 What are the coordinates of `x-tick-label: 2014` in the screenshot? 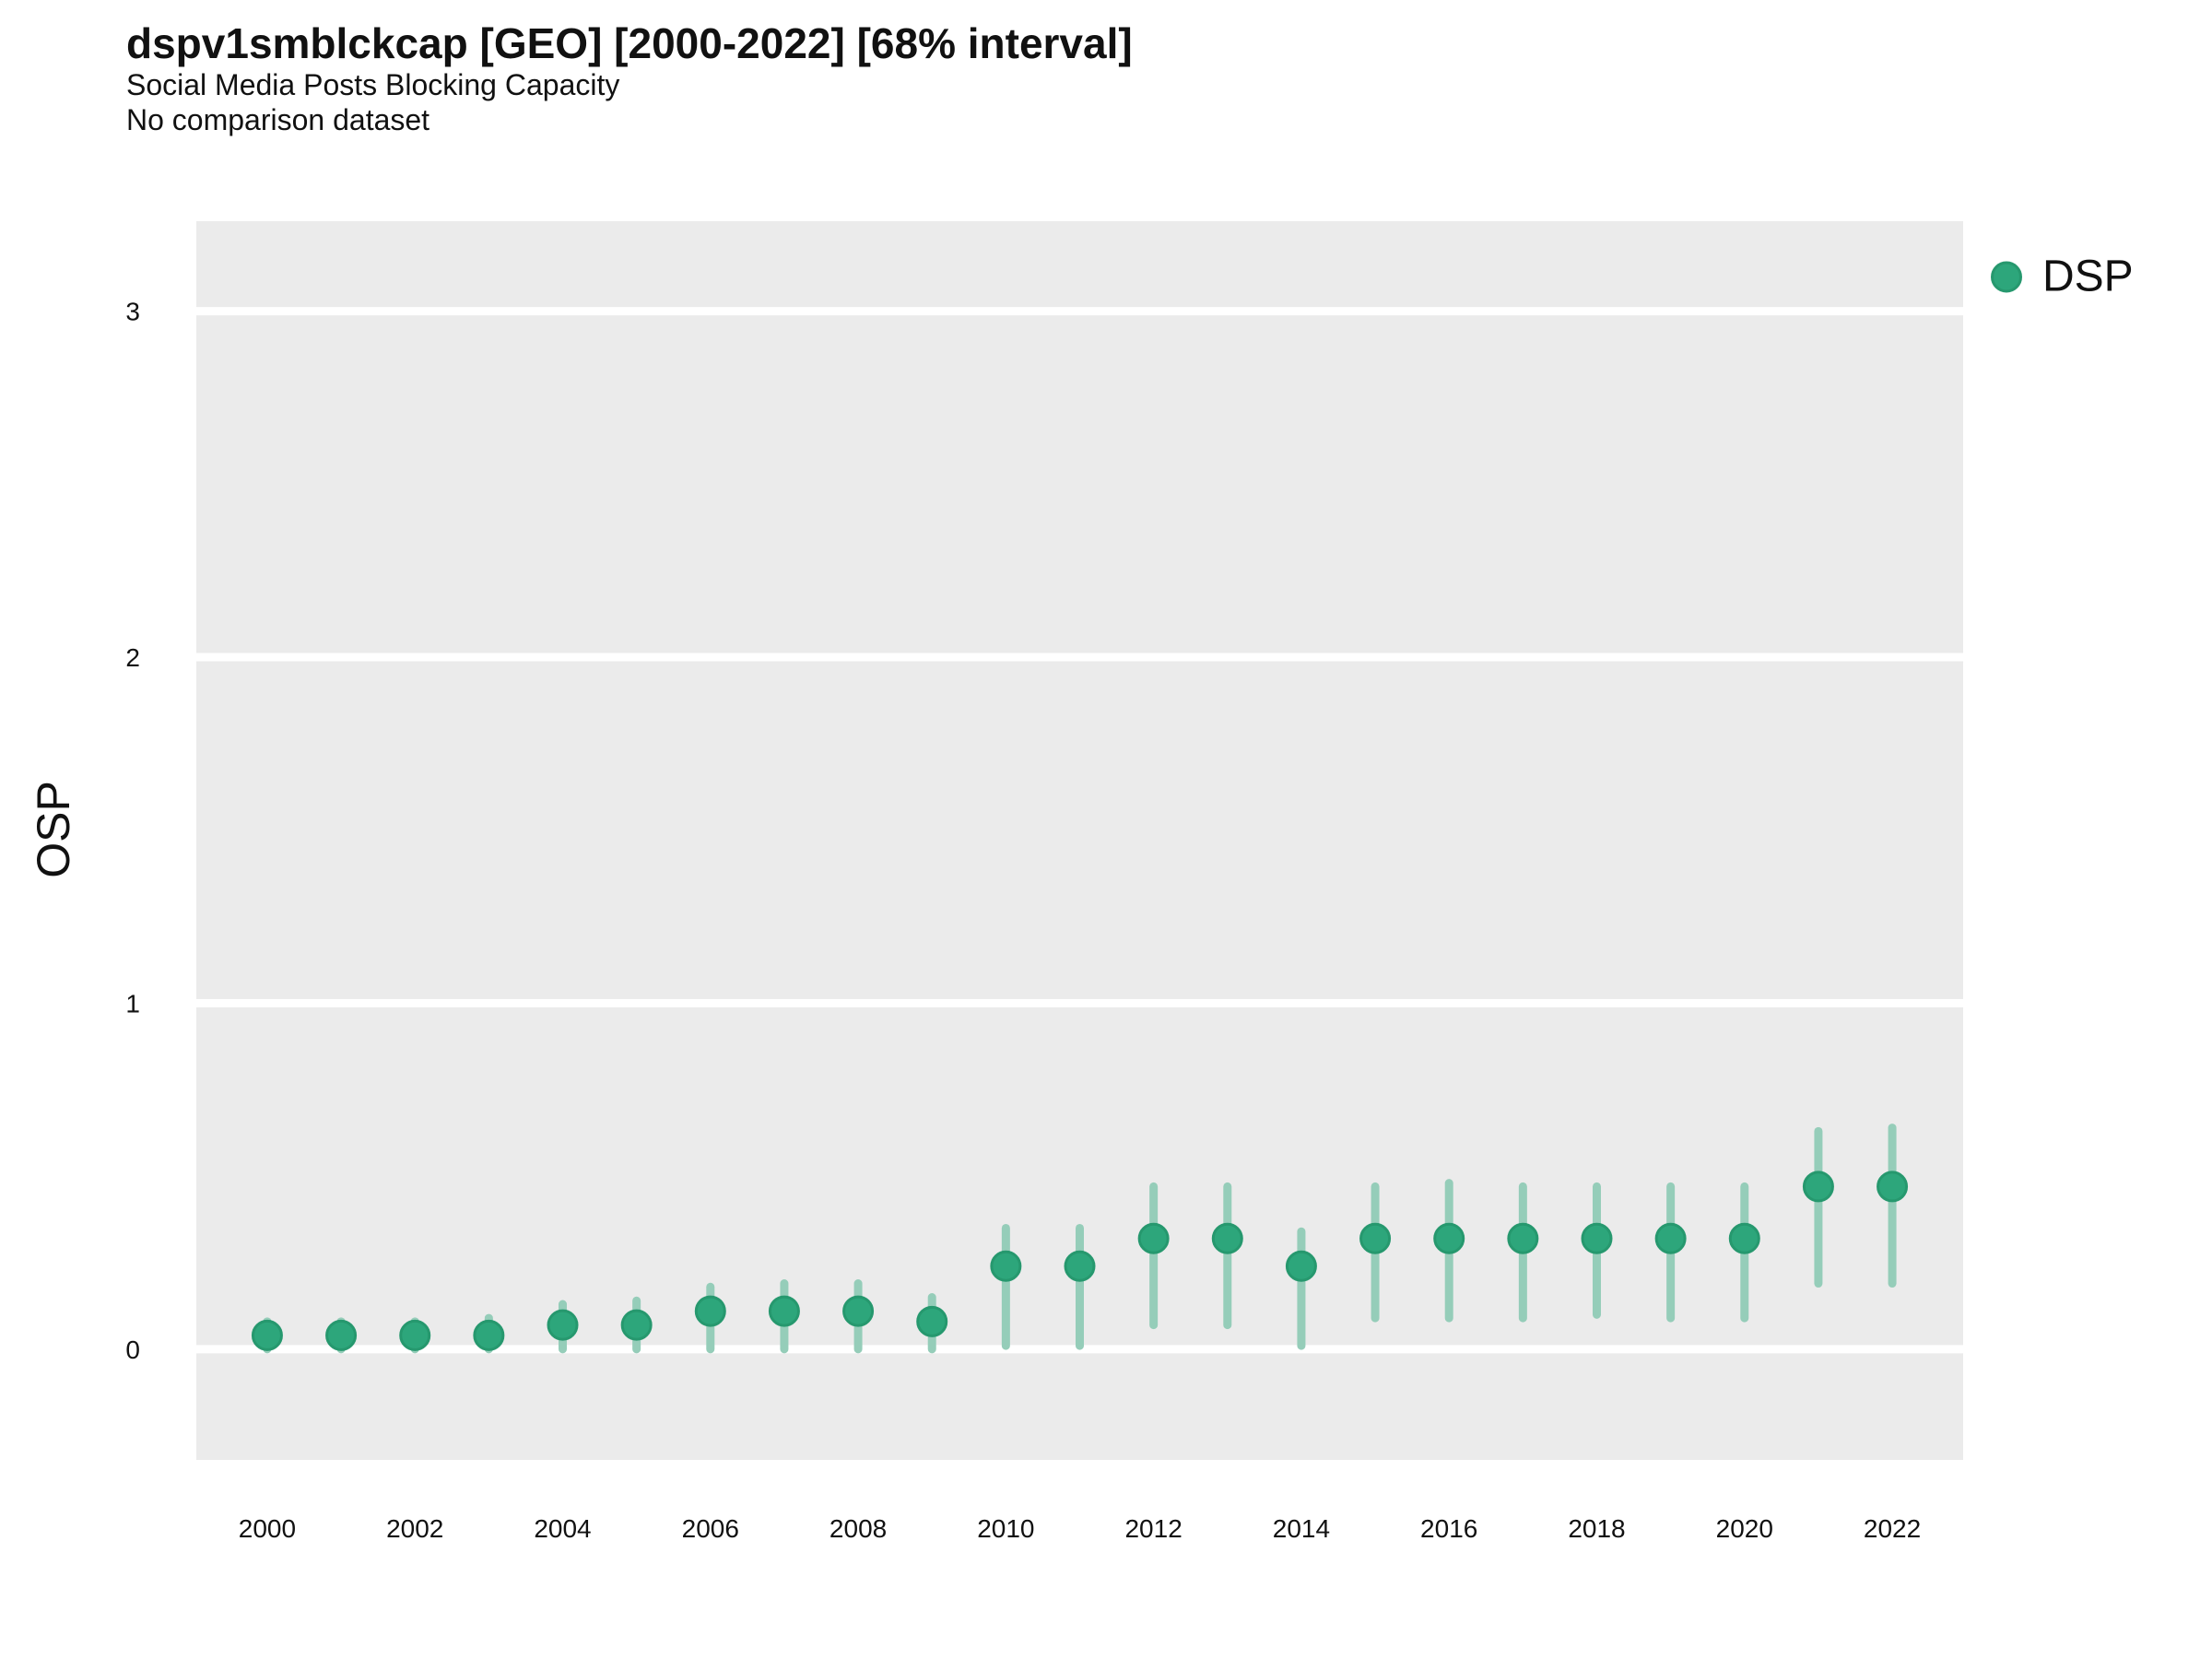 It's located at (1301, 1528).